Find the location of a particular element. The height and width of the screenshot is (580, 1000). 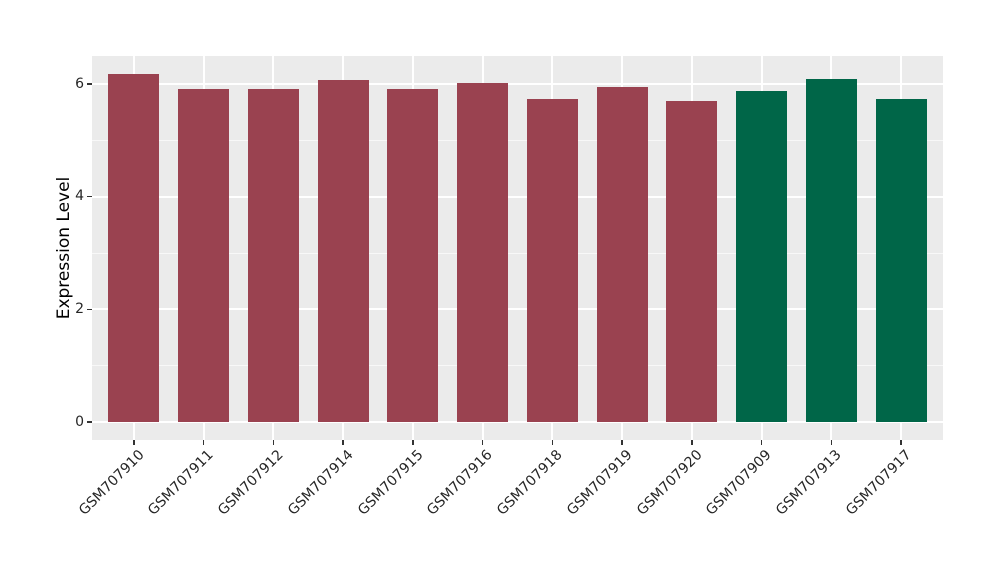

x-tick-GSM707916 is located at coordinates (482, 442).